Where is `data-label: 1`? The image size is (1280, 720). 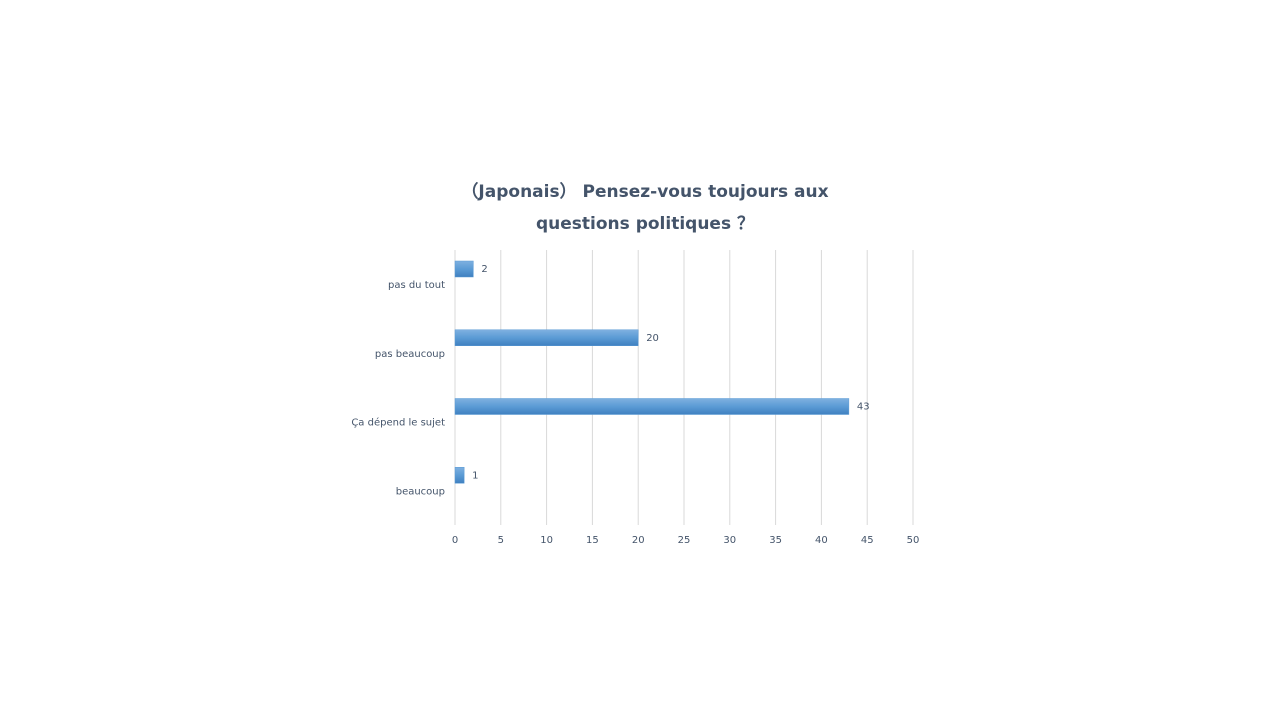 data-label: 1 is located at coordinates (475, 475).